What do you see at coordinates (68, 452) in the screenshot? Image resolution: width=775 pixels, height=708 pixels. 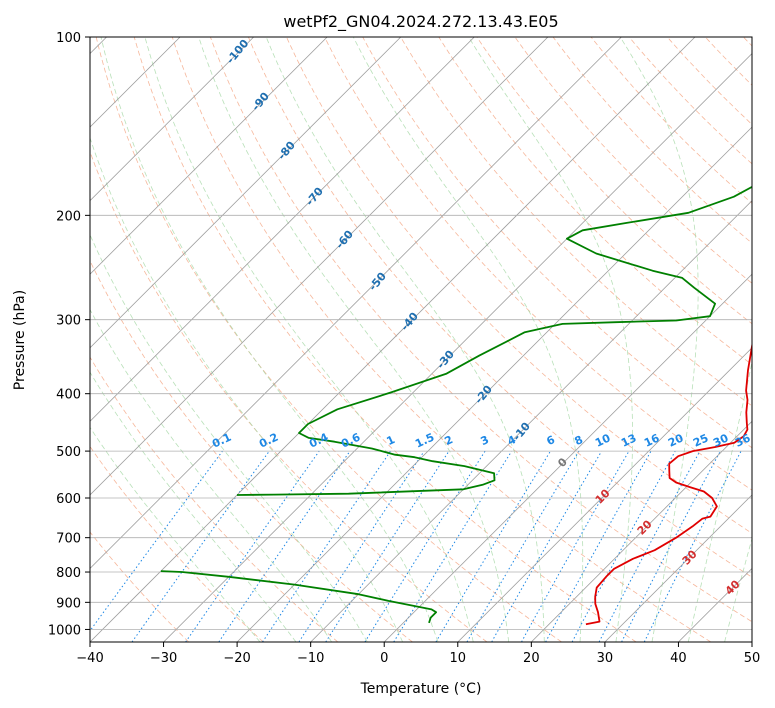 I see `y-tick-label: 500` at bounding box center [68, 452].